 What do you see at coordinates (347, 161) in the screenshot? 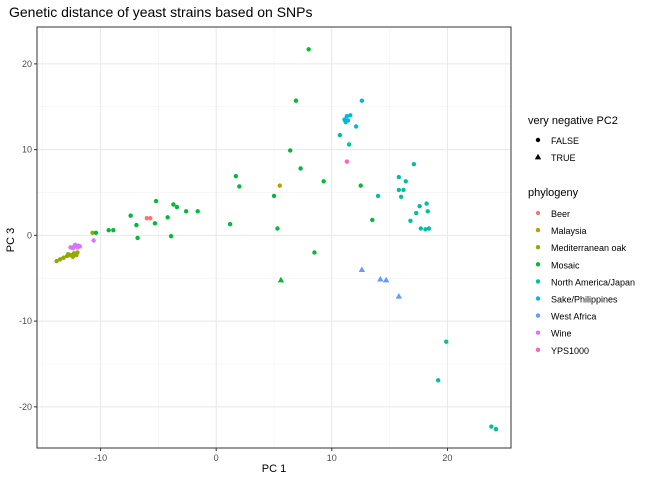
I see `data-point-yps1000` at bounding box center [347, 161].